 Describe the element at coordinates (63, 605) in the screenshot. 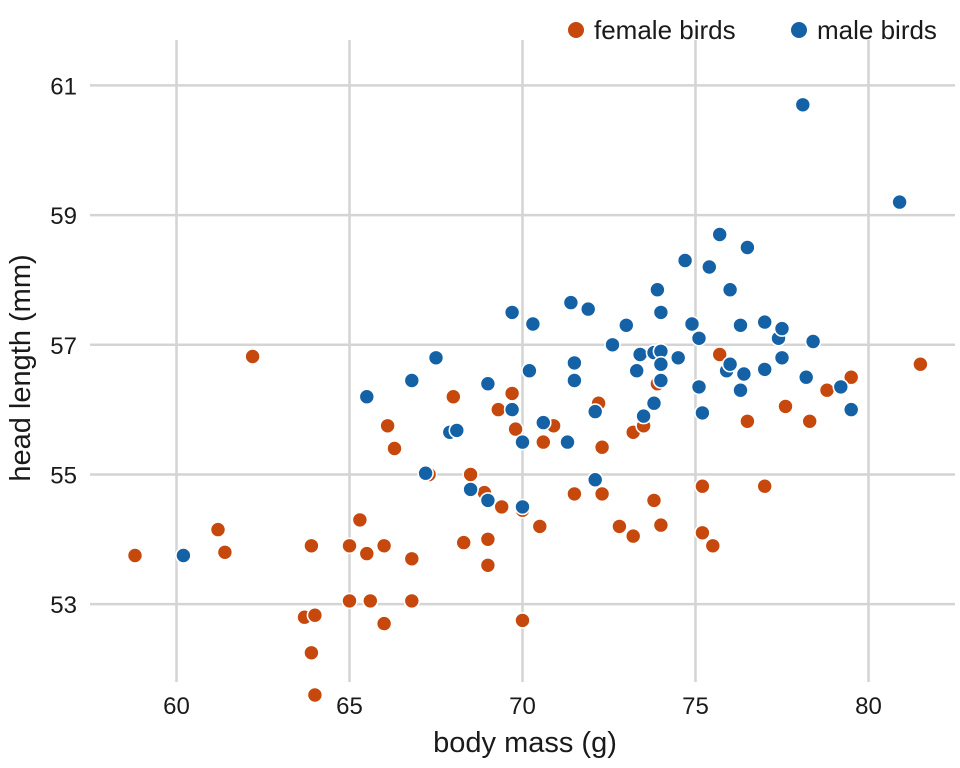

I see `y-tick-label: 53` at that location.